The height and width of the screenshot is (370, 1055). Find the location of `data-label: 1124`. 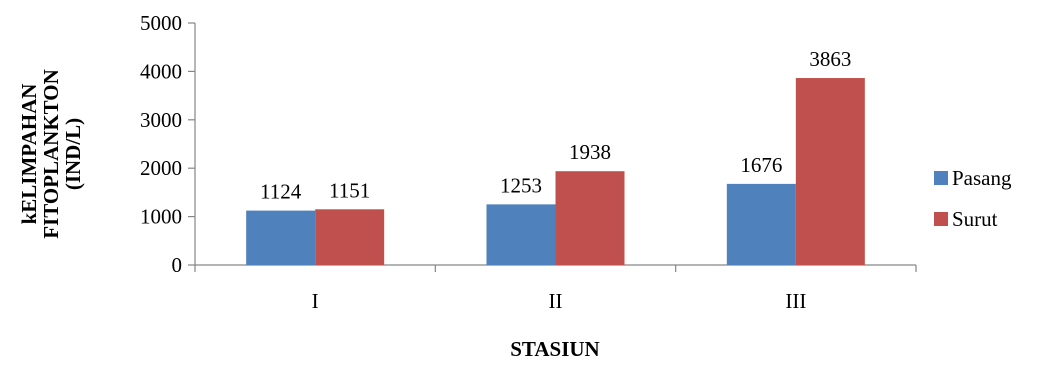

data-label: 1124 is located at coordinates (281, 192).